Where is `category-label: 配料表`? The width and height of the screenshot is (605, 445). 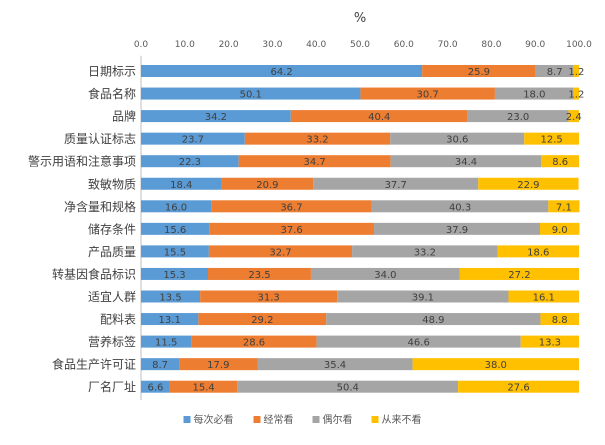 category-label: 配料表 is located at coordinates (118, 320).